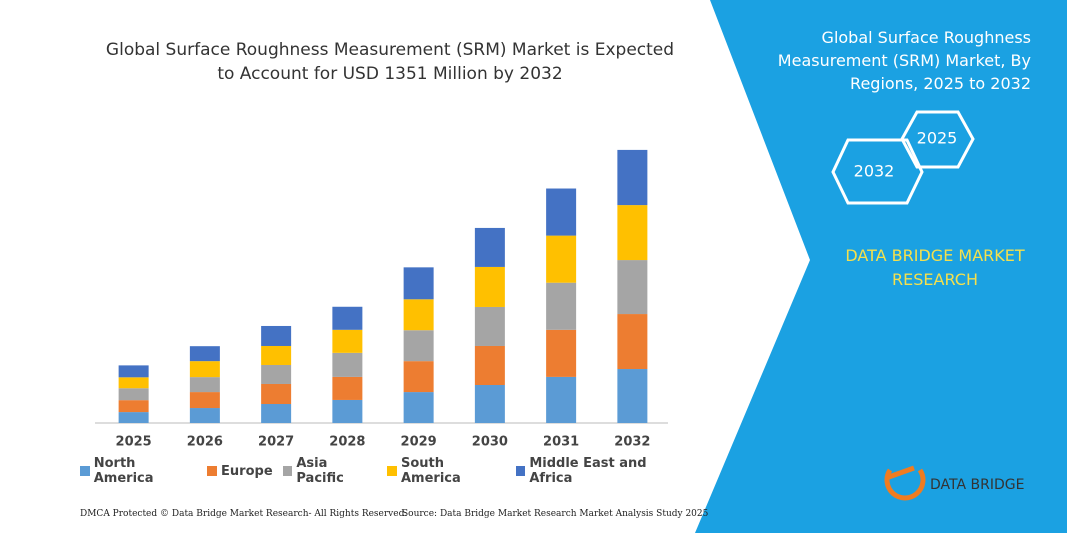  What do you see at coordinates (935, 267) in the screenshot?
I see `brand: DATA BRIDGE MARKET RESEARCH` at bounding box center [935, 267].